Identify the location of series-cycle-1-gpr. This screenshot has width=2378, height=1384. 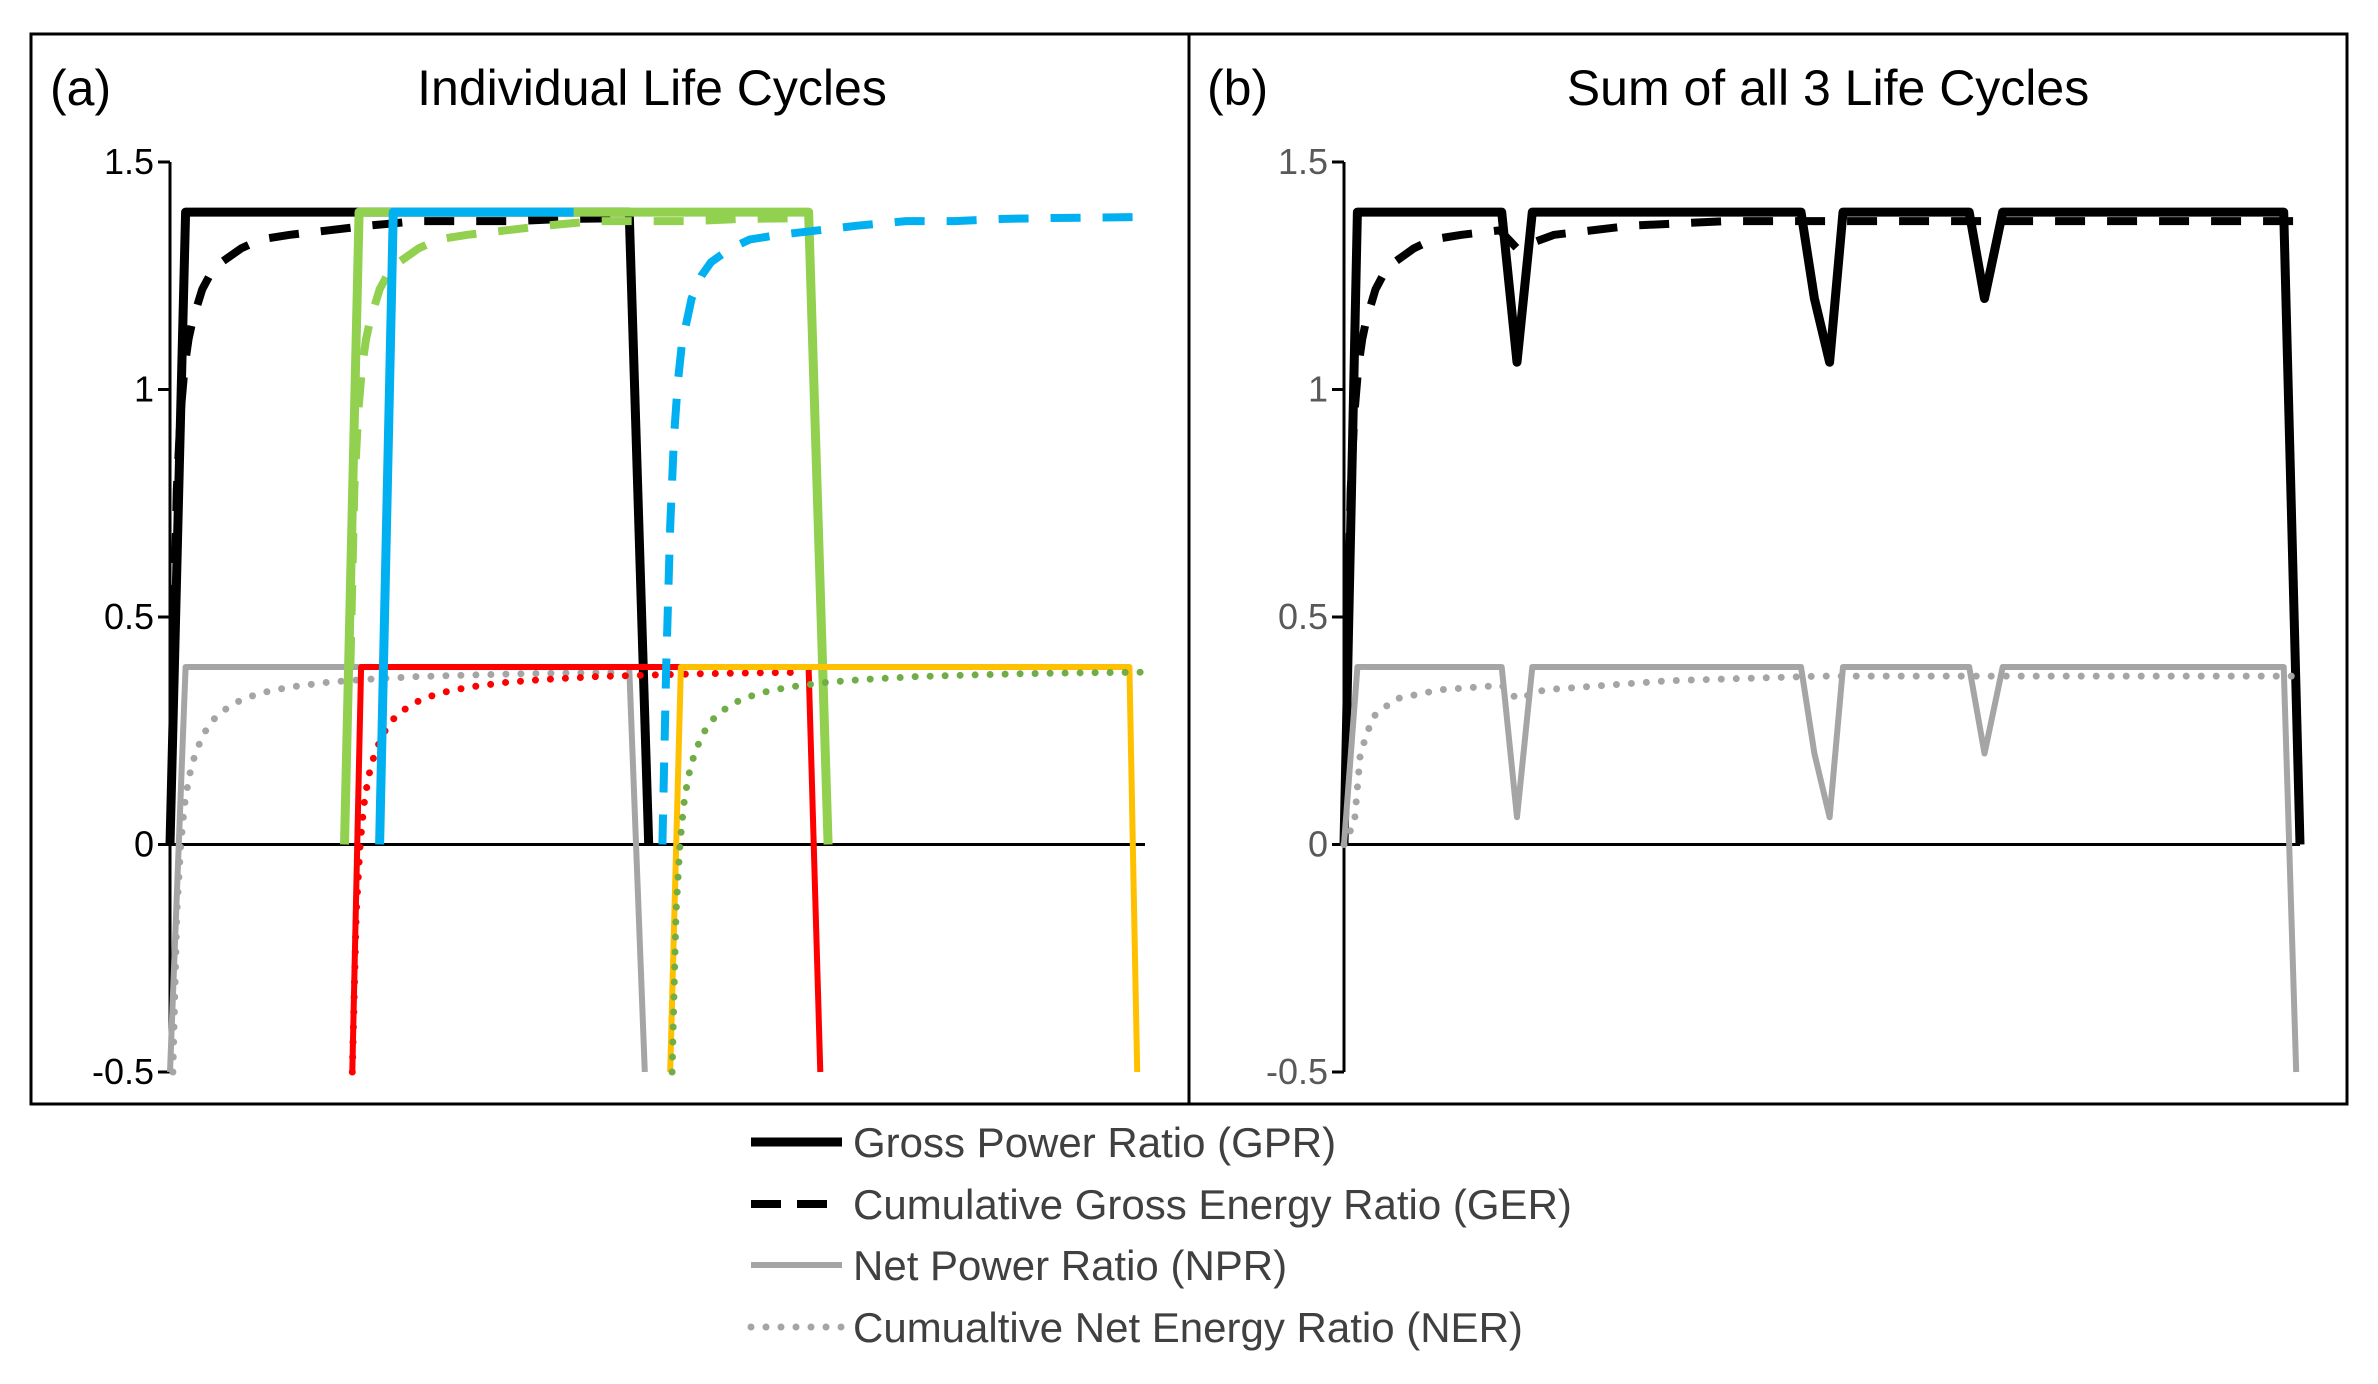
(409, 526).